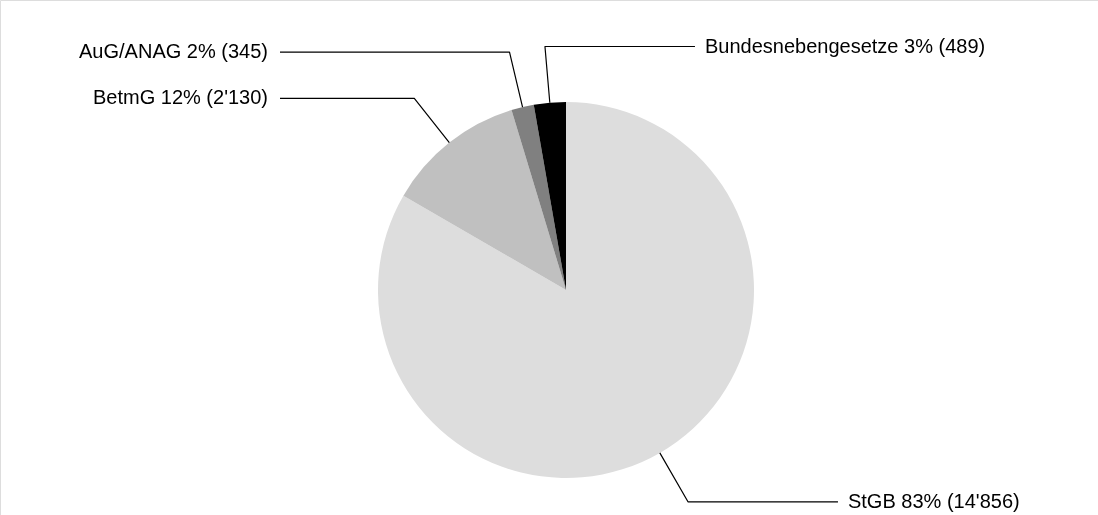 The image size is (1098, 515). I want to click on slice-label: StGB 83% (14'856), so click(933, 500).